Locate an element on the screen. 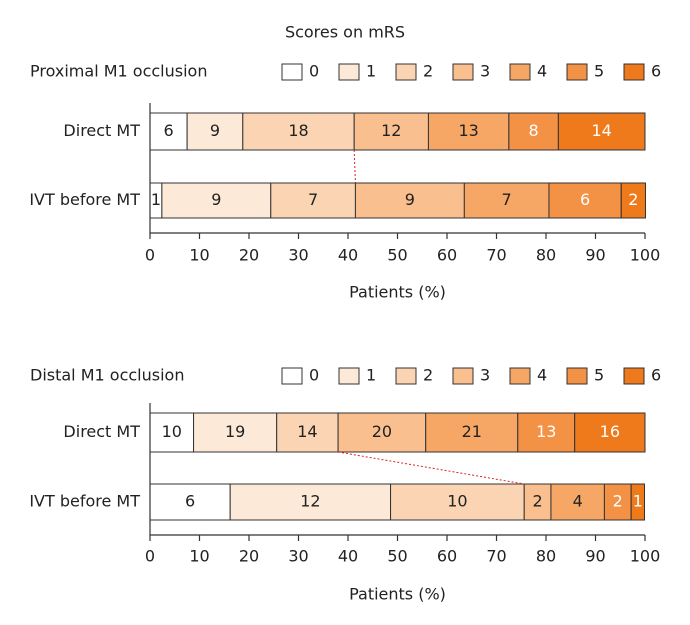 The height and width of the screenshot is (625, 690). bar-label: 19 is located at coordinates (235, 431).